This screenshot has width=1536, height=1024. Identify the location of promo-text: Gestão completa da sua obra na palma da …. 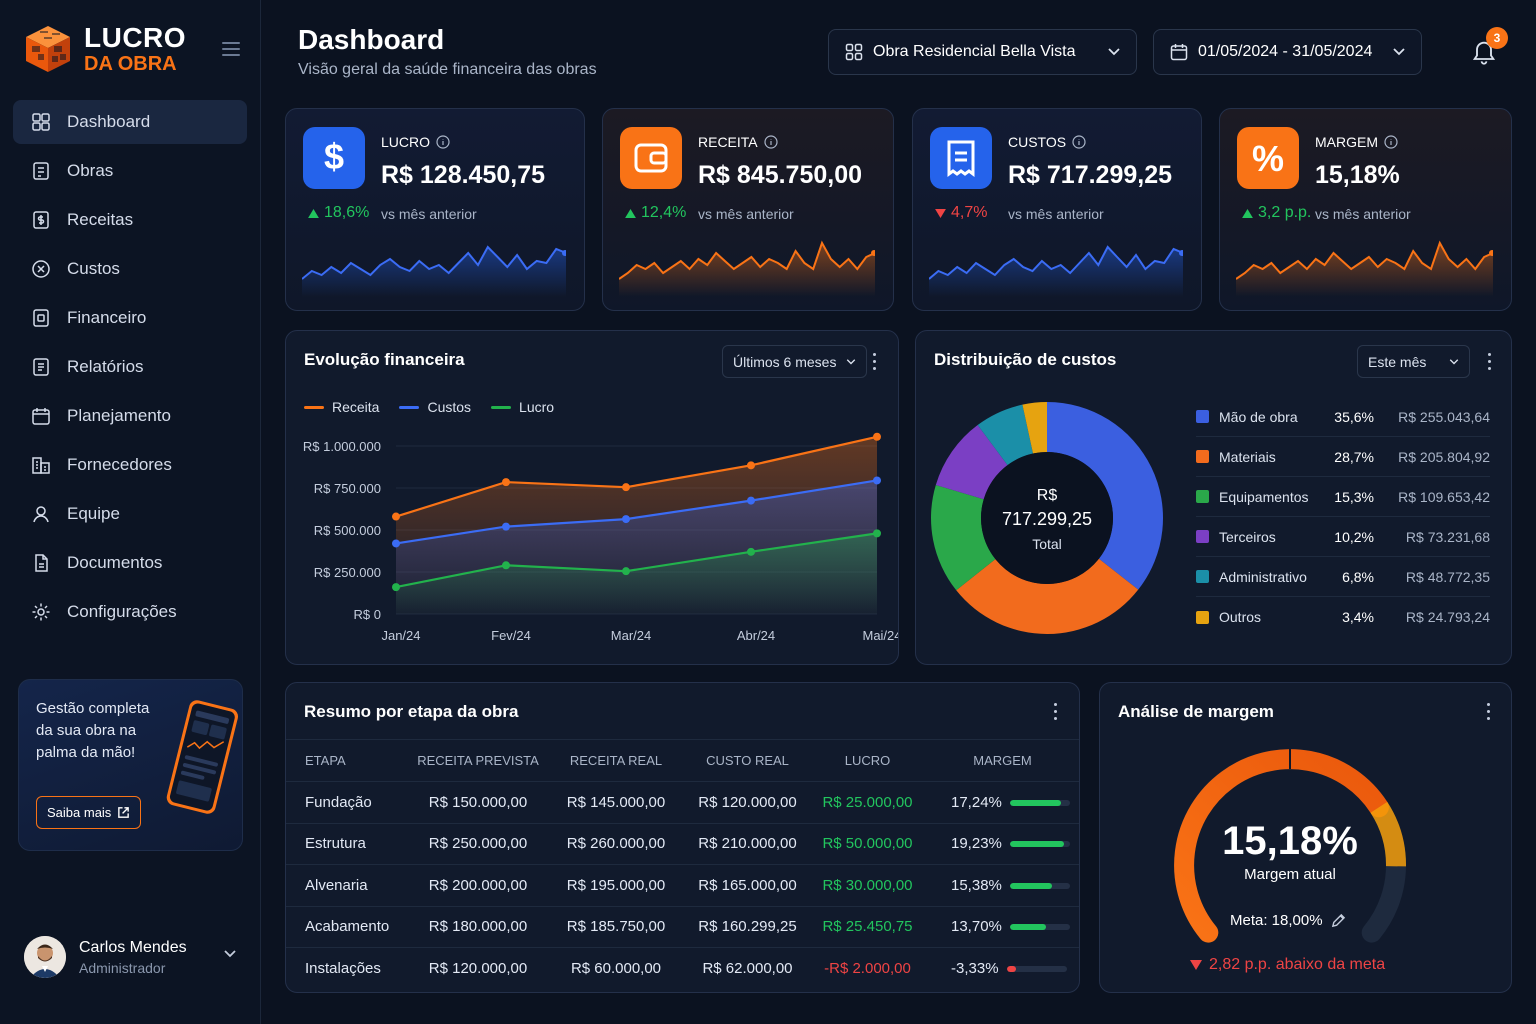
(93, 730).